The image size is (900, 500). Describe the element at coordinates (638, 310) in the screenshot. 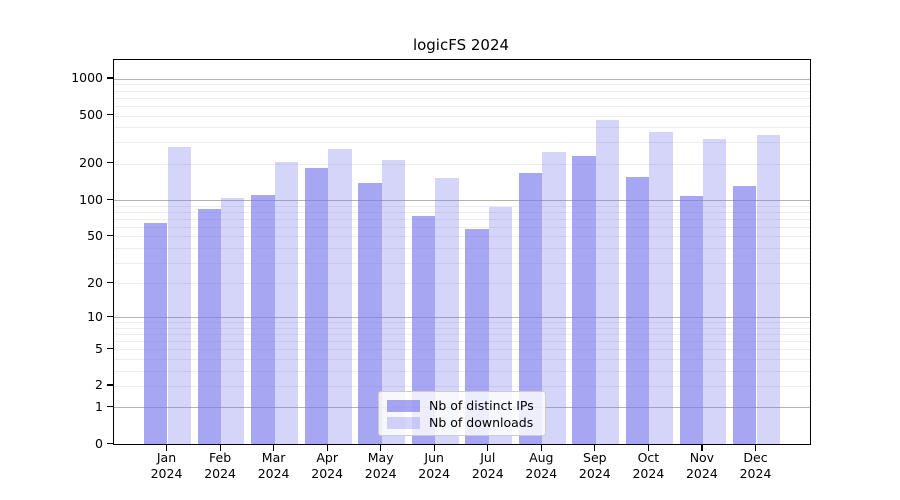

I see `bar-distinct-ips-oct` at that location.